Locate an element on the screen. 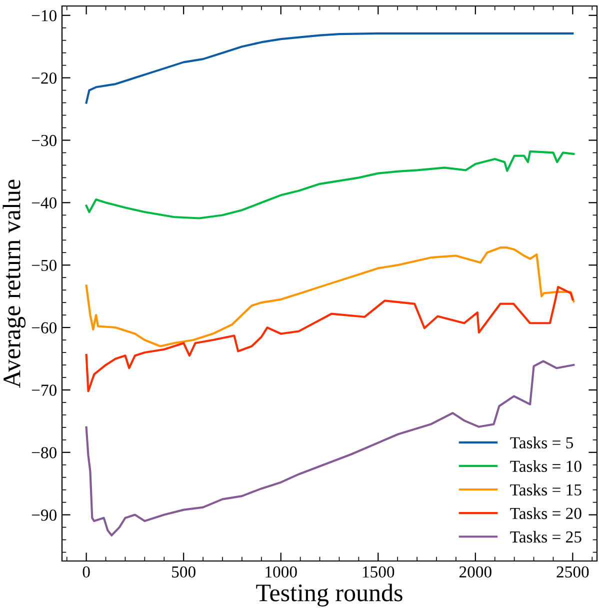  y-axis-title: Average return value is located at coordinates (14, 284).